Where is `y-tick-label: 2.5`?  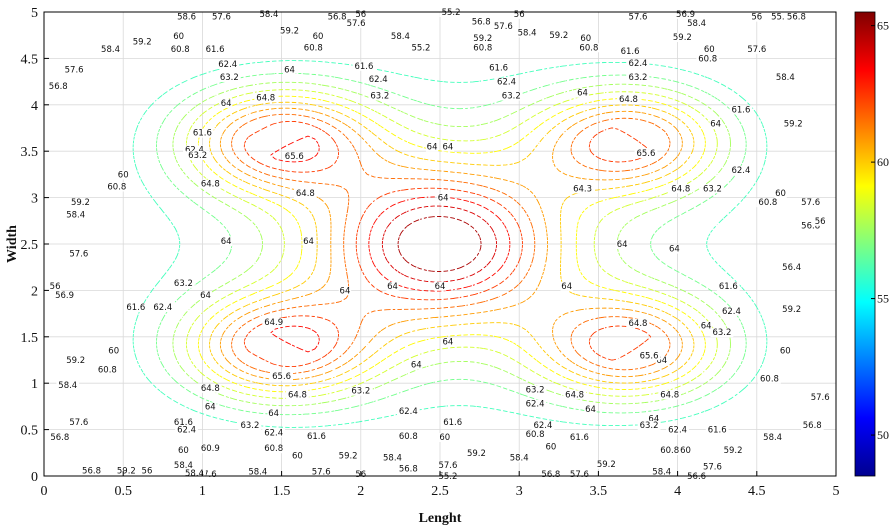 y-tick-label: 2.5 is located at coordinates (30, 245).